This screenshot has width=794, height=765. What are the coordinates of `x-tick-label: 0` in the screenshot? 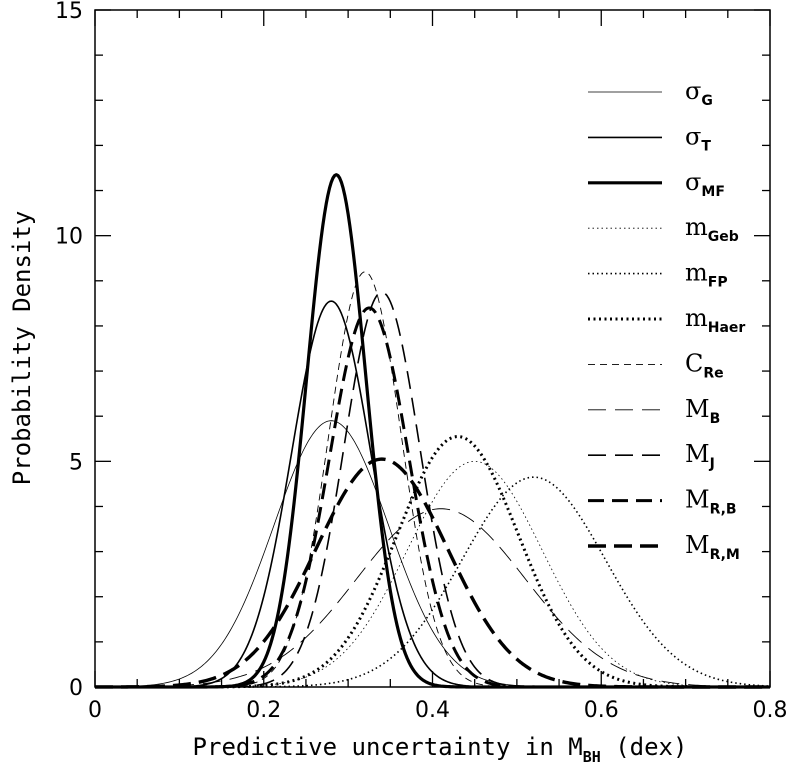 It's located at (95, 710).